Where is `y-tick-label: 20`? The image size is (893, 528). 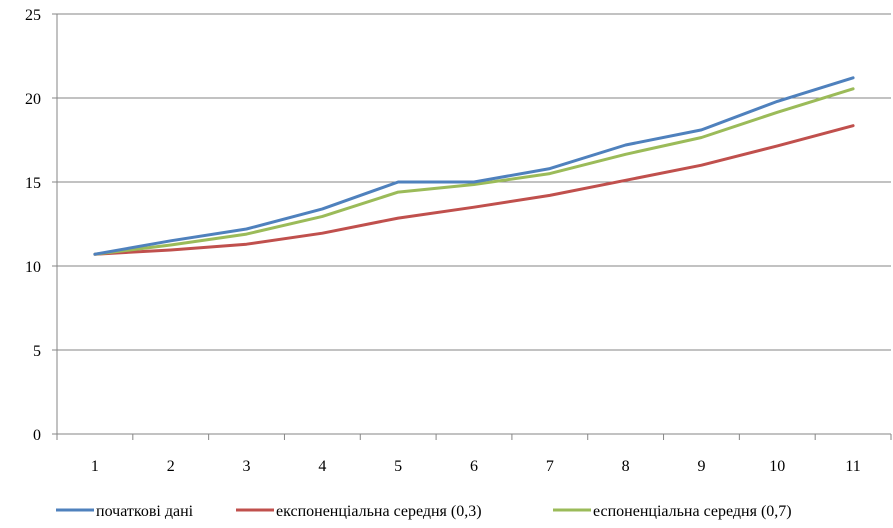
y-tick-label: 20 is located at coordinates (33, 99).